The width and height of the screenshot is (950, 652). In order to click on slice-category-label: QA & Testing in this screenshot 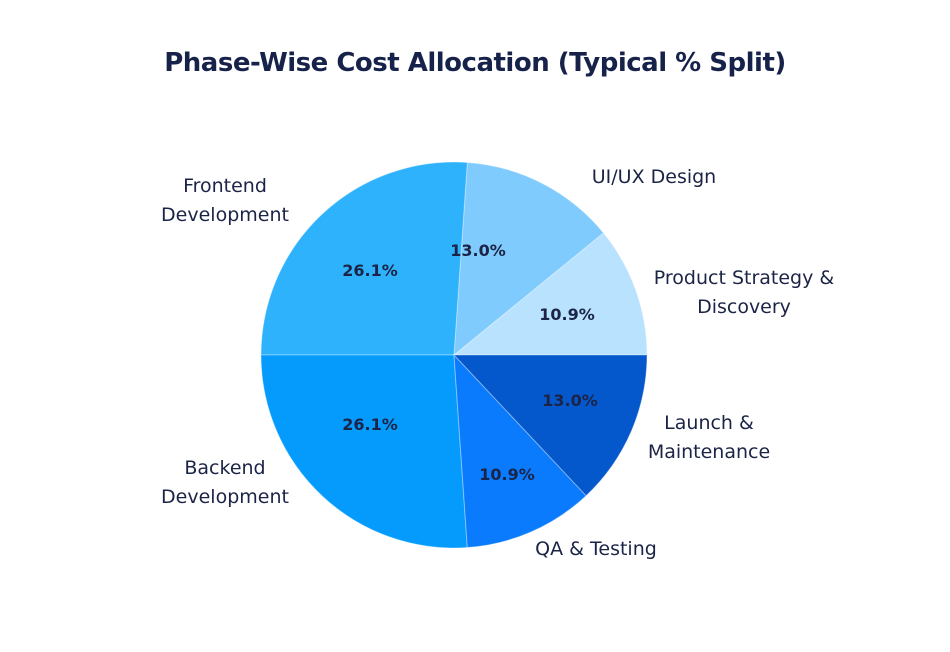, I will do `click(596, 549)`.